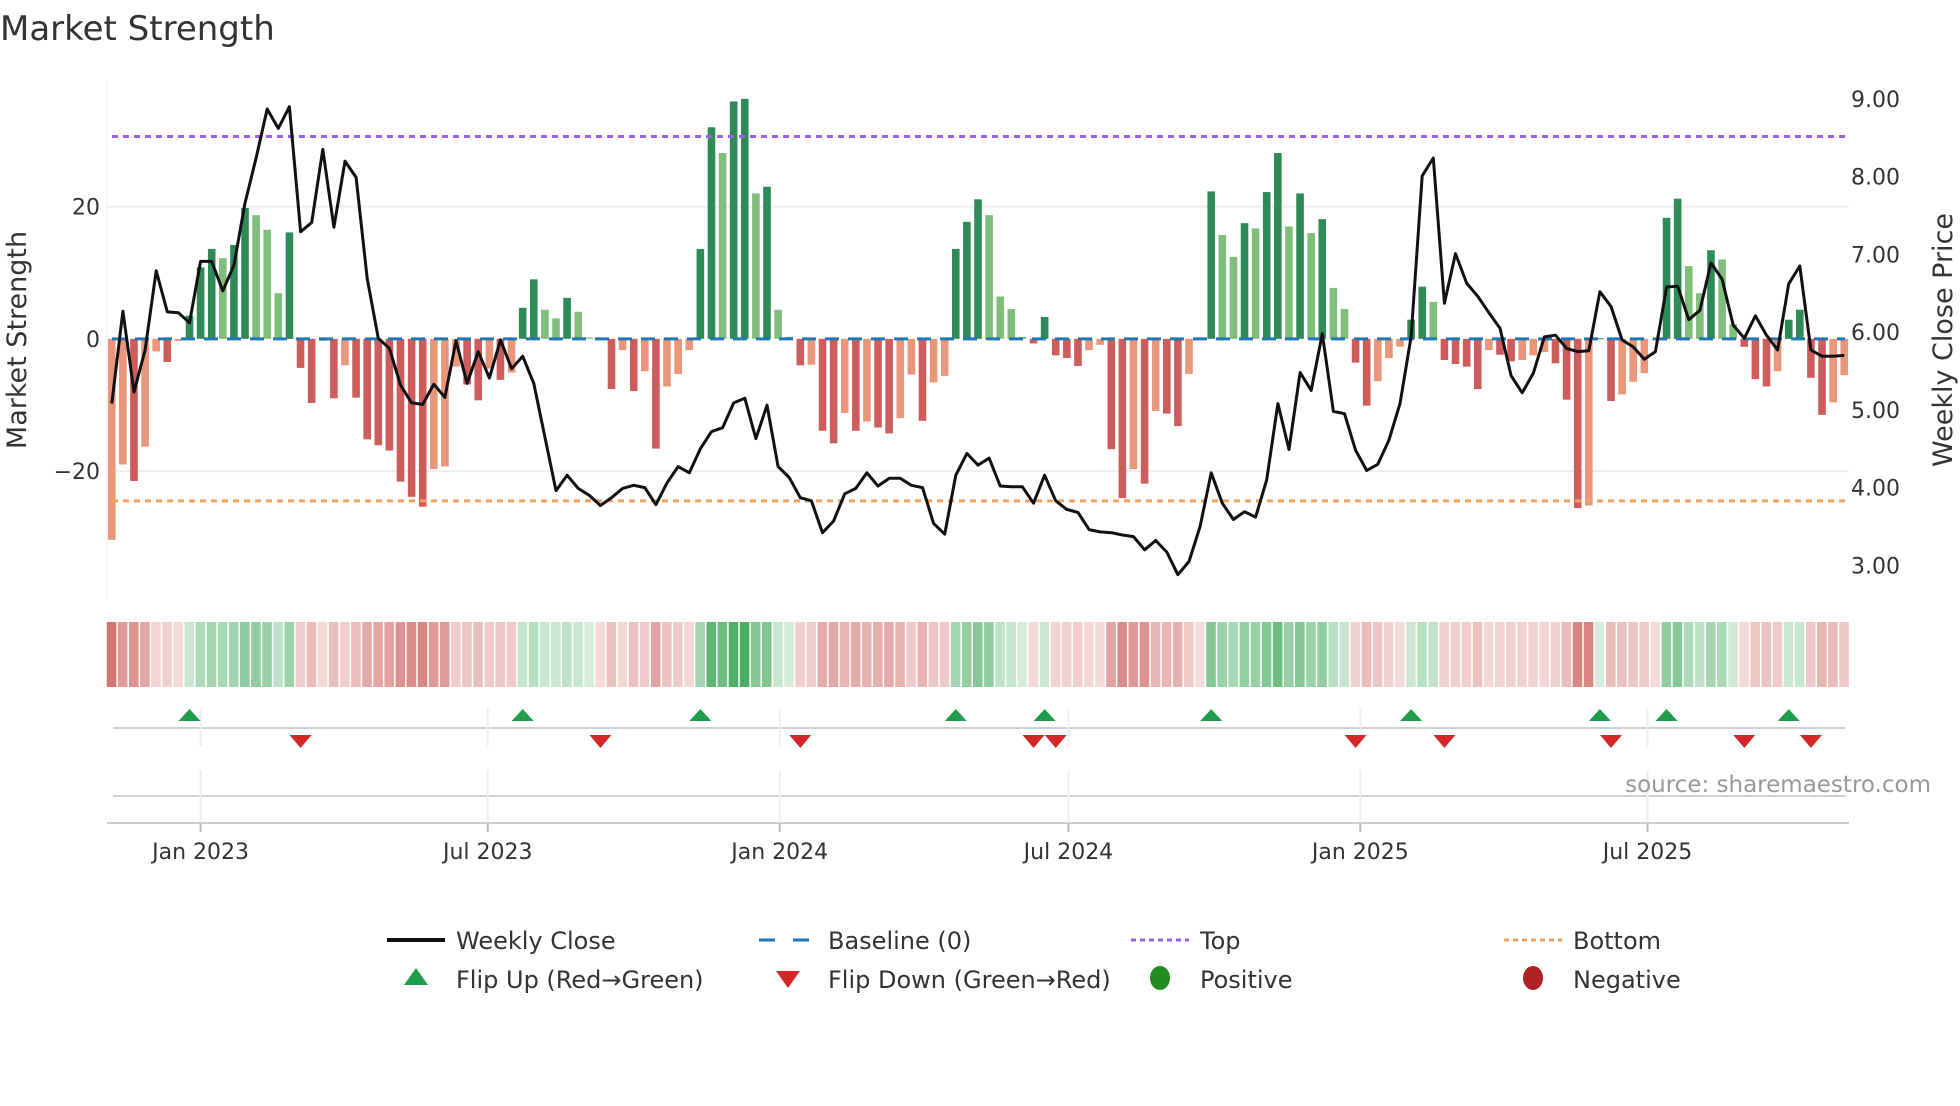  I want to click on y2-tick-label: 7.00, so click(1875, 255).